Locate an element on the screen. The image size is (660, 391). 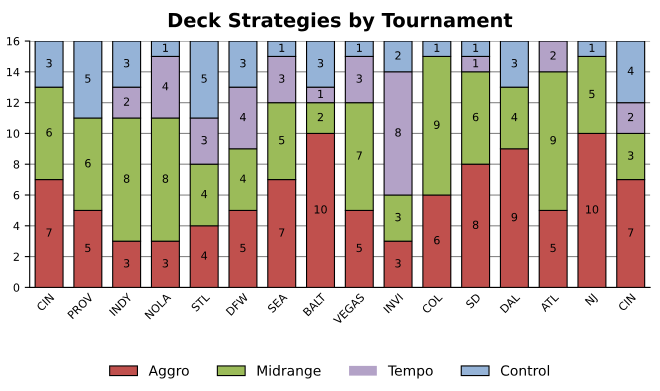
x-tick-label: DAL is located at coordinates (510, 303).